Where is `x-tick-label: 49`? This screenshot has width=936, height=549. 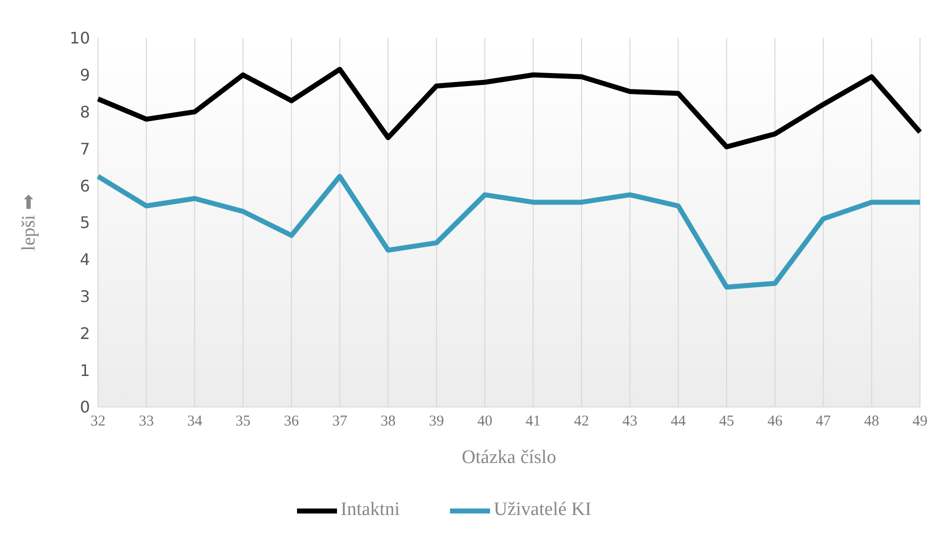 x-tick-label: 49 is located at coordinates (920, 422).